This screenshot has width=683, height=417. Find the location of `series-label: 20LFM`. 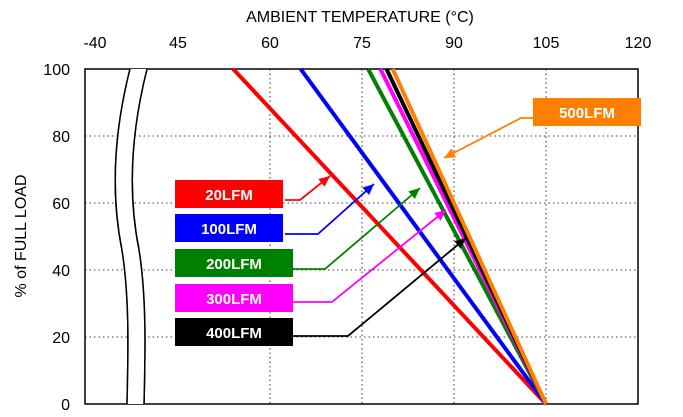

series-label: 20LFM is located at coordinates (229, 195).